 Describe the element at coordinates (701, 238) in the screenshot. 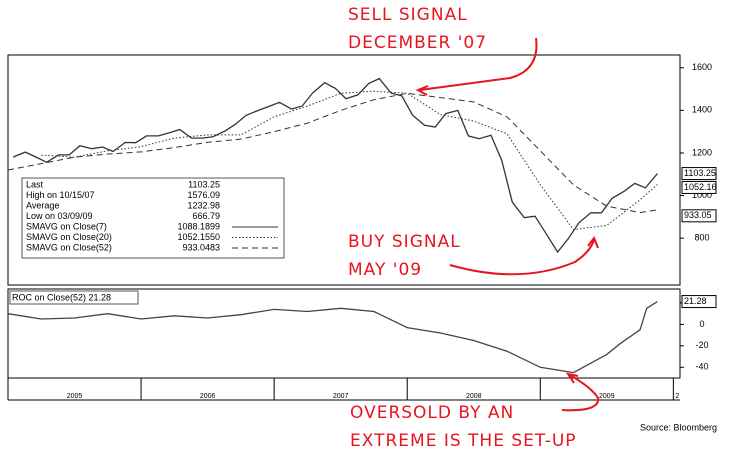

I see `y-tick-label: 800` at that location.